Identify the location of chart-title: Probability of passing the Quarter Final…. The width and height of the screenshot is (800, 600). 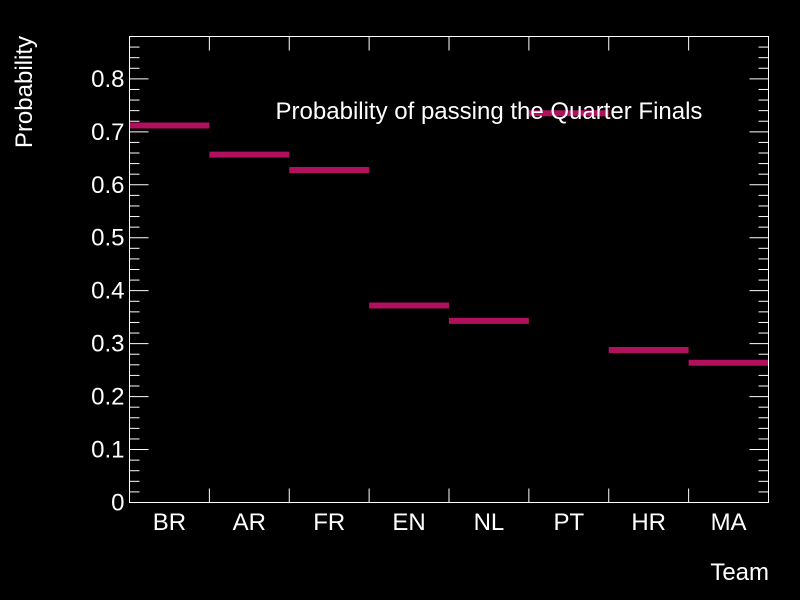
(489, 111).